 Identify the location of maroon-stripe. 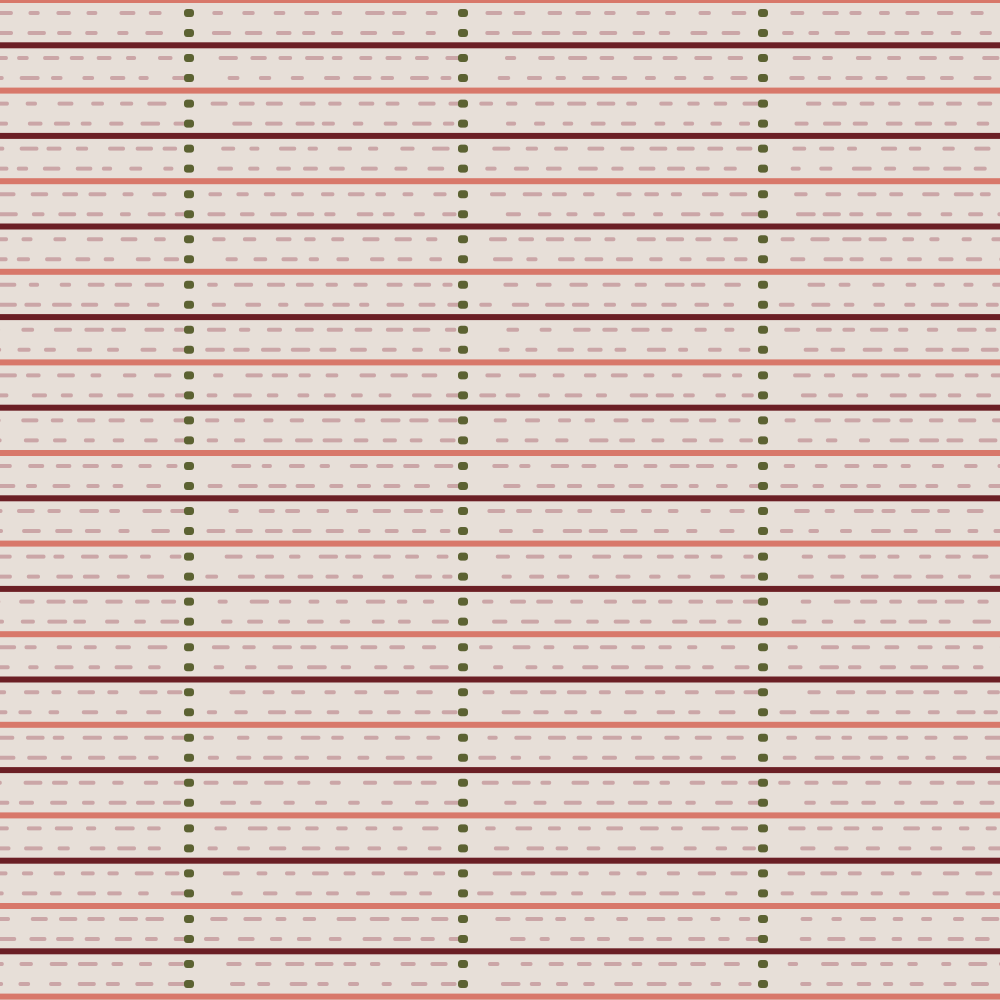
(500, 45).